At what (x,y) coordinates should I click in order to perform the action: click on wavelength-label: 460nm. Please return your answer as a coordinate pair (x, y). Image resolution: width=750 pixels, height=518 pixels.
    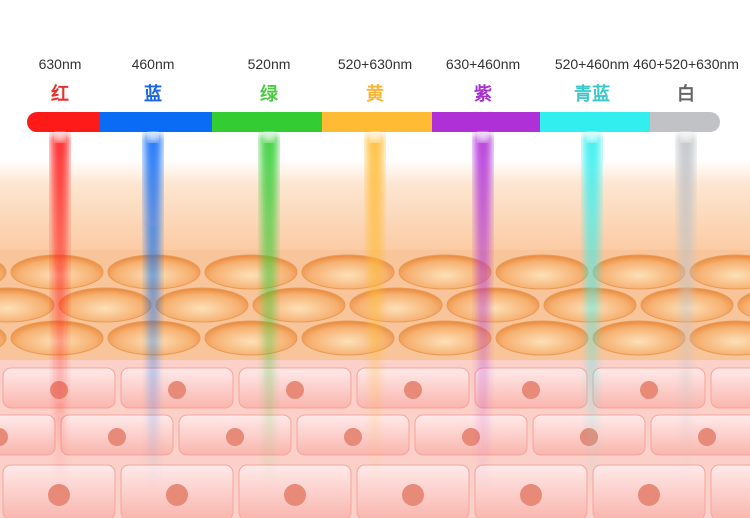
    Looking at the image, I should click on (153, 64).